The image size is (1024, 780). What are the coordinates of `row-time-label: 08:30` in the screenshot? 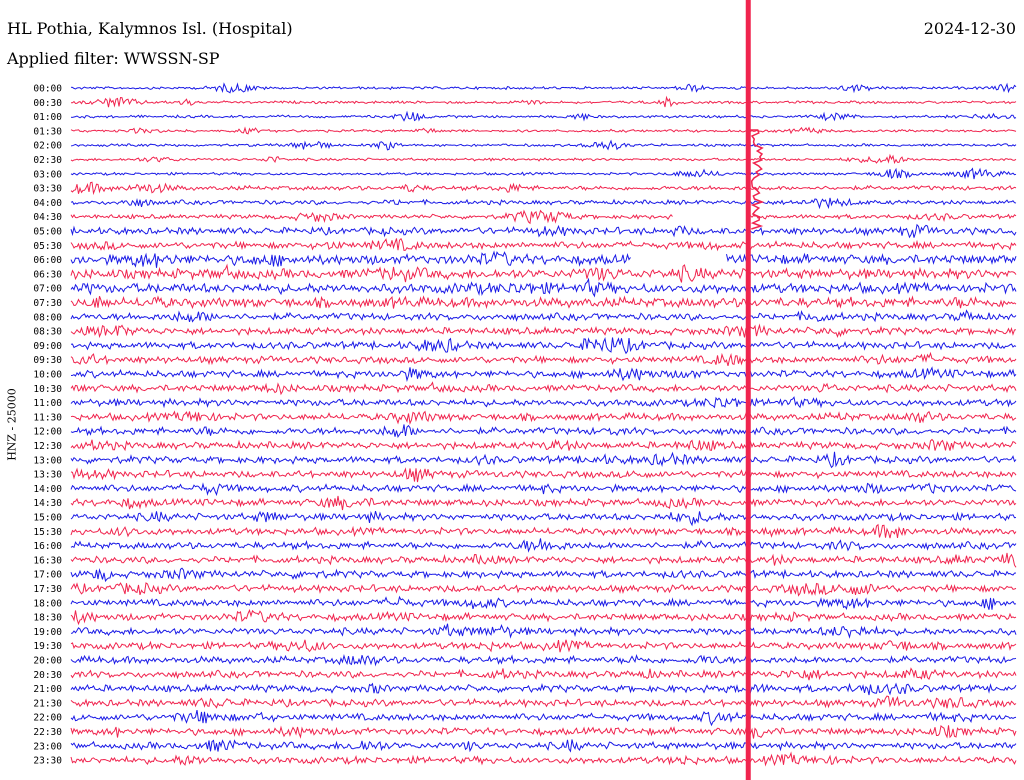 It's located at (47, 332).